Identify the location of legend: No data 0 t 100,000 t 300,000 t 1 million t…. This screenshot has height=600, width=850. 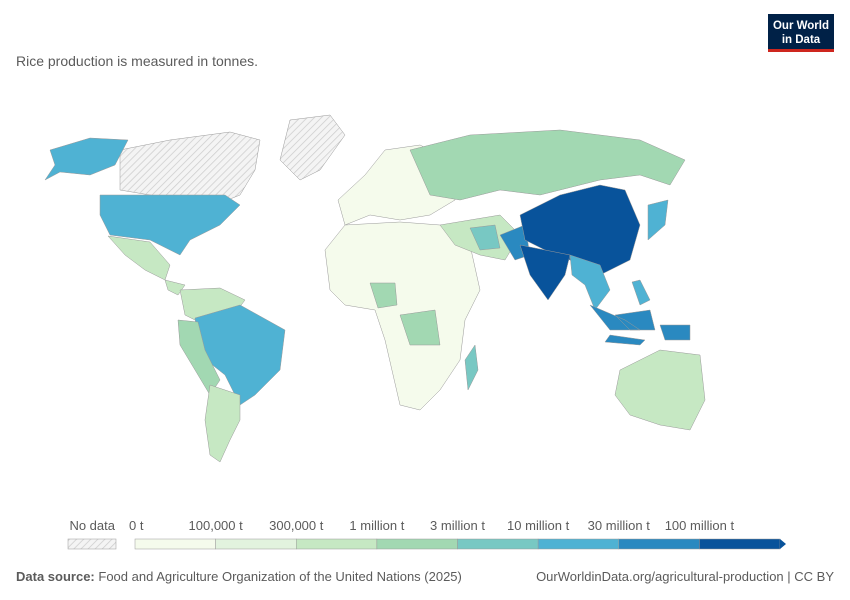
(426, 534).